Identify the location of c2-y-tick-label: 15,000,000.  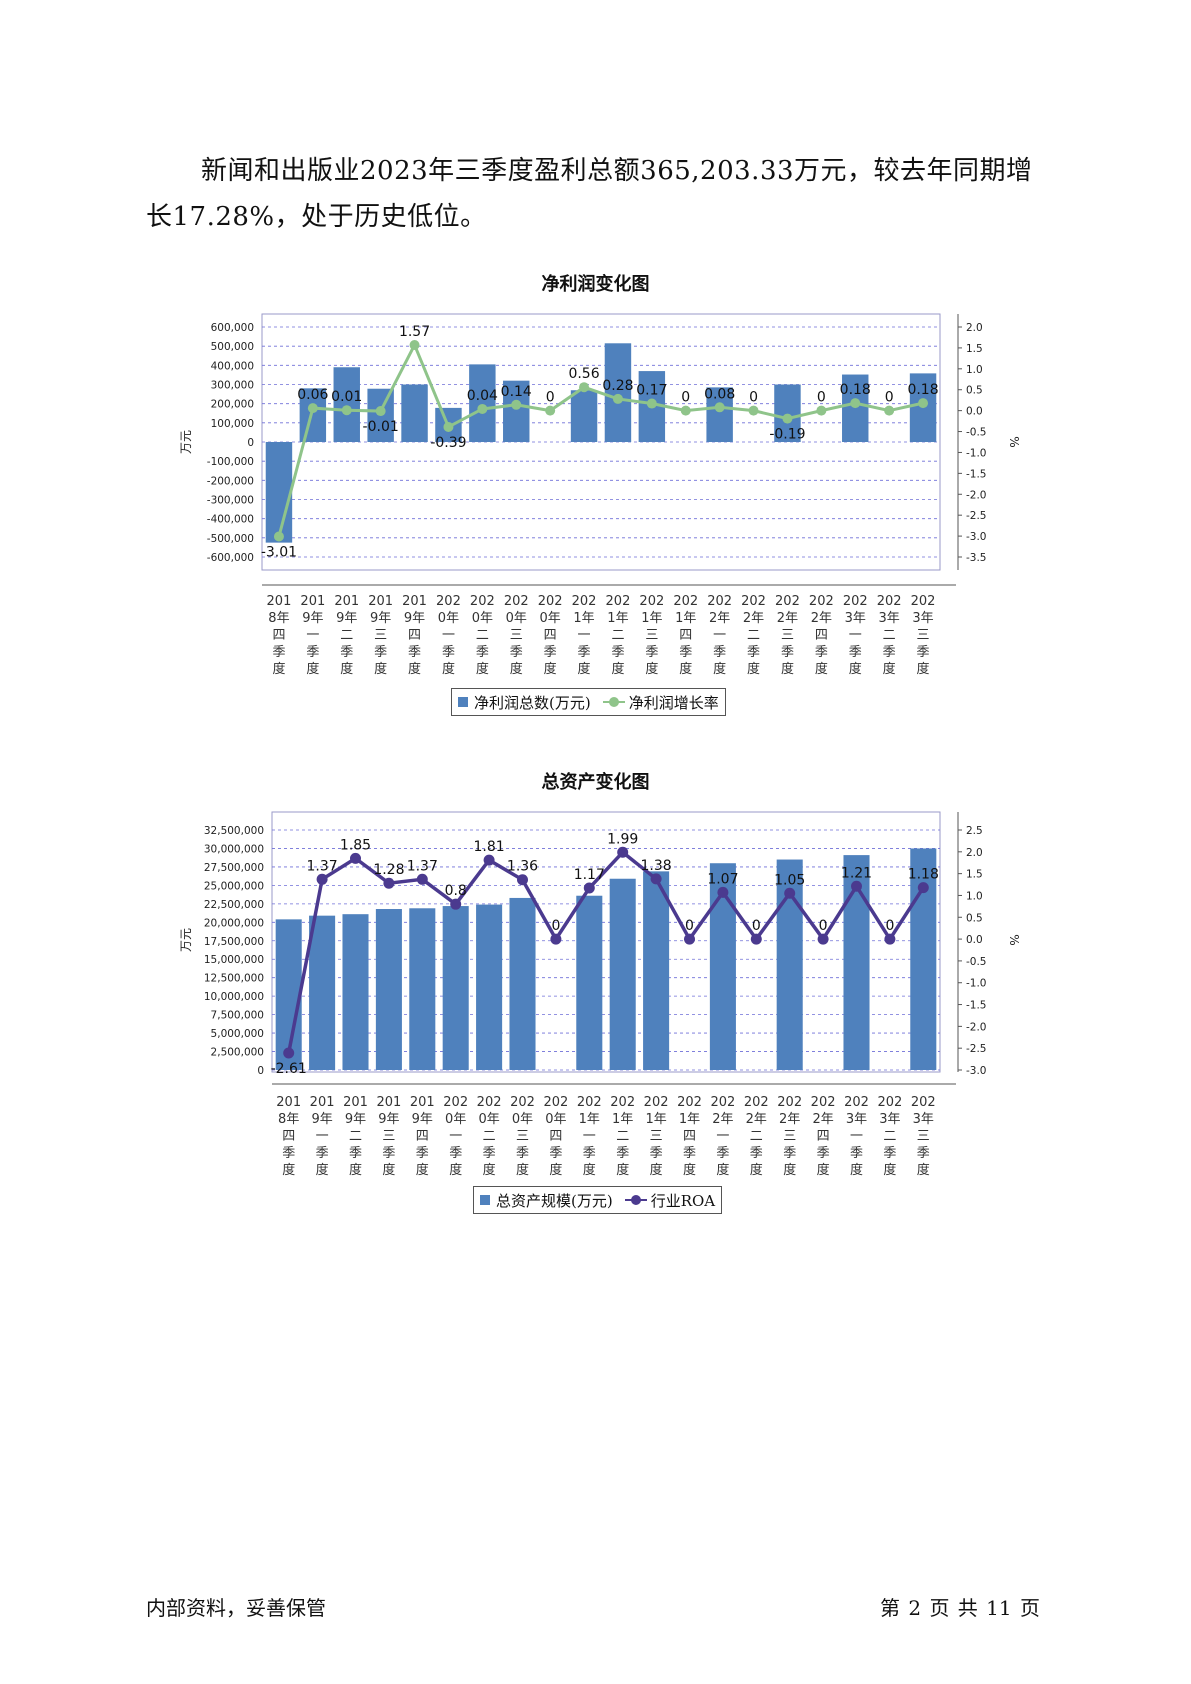
(234, 960).